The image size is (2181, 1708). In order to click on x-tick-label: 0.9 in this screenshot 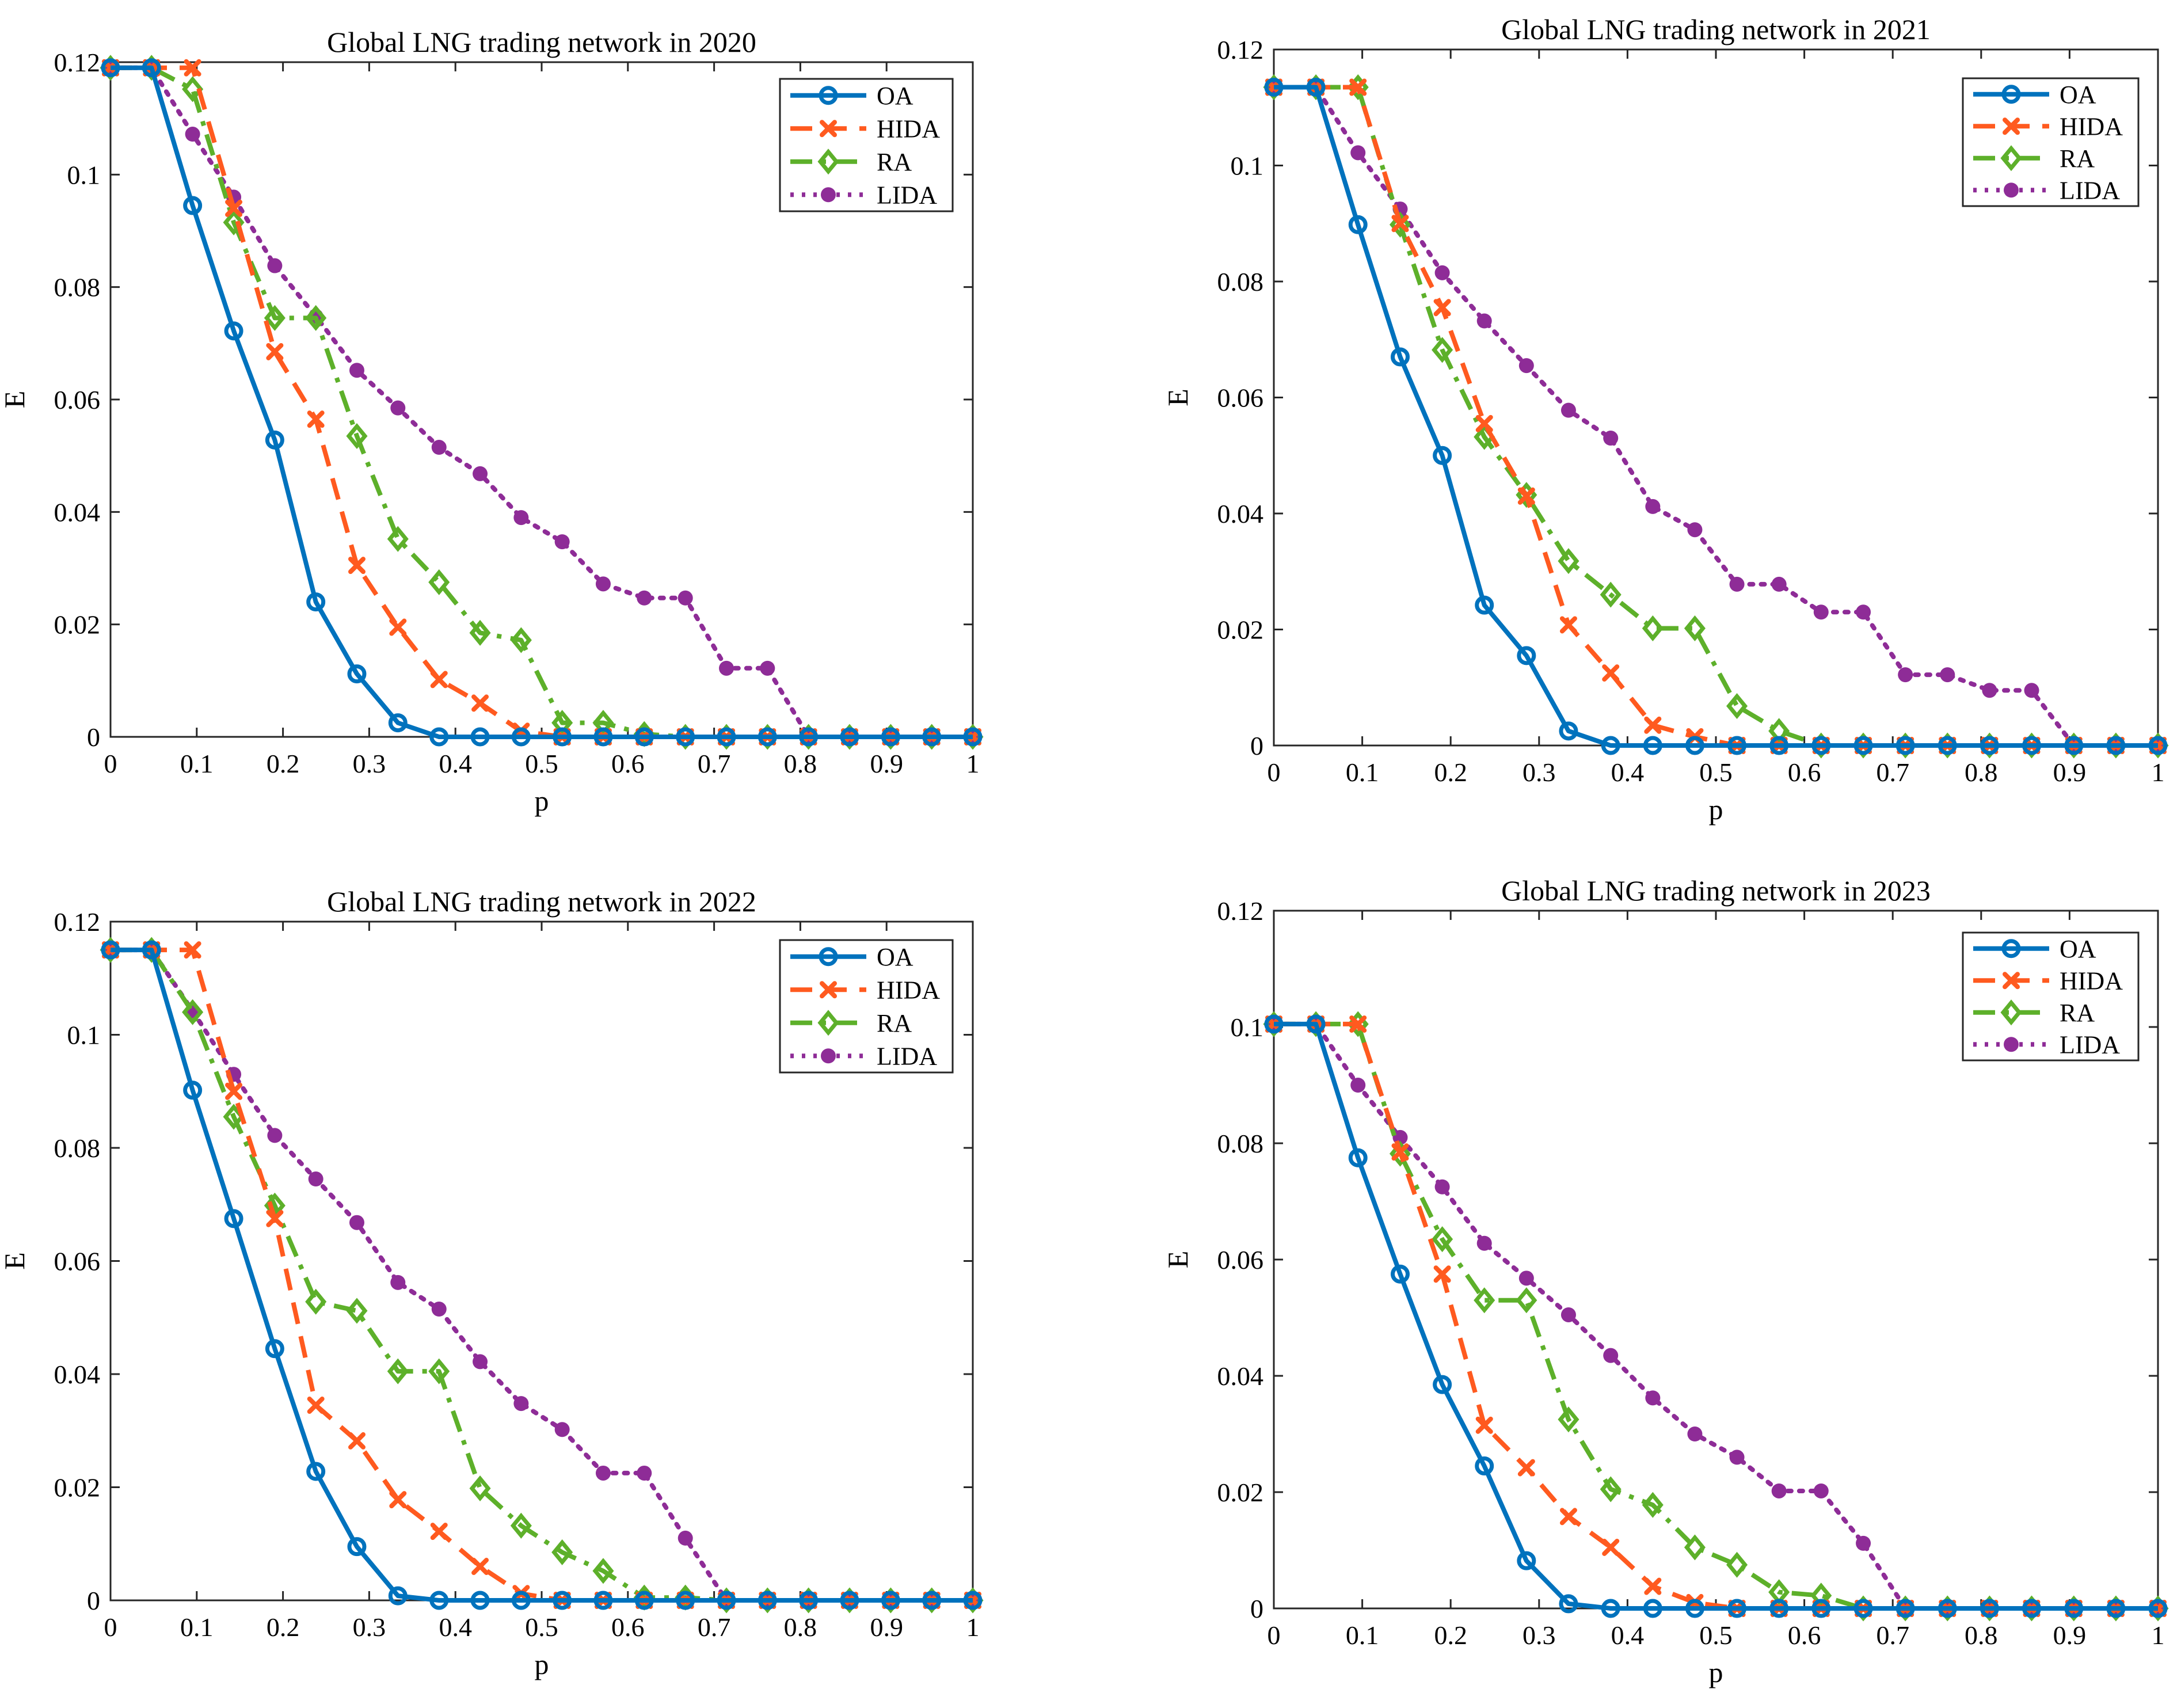, I will do `click(886, 763)`.